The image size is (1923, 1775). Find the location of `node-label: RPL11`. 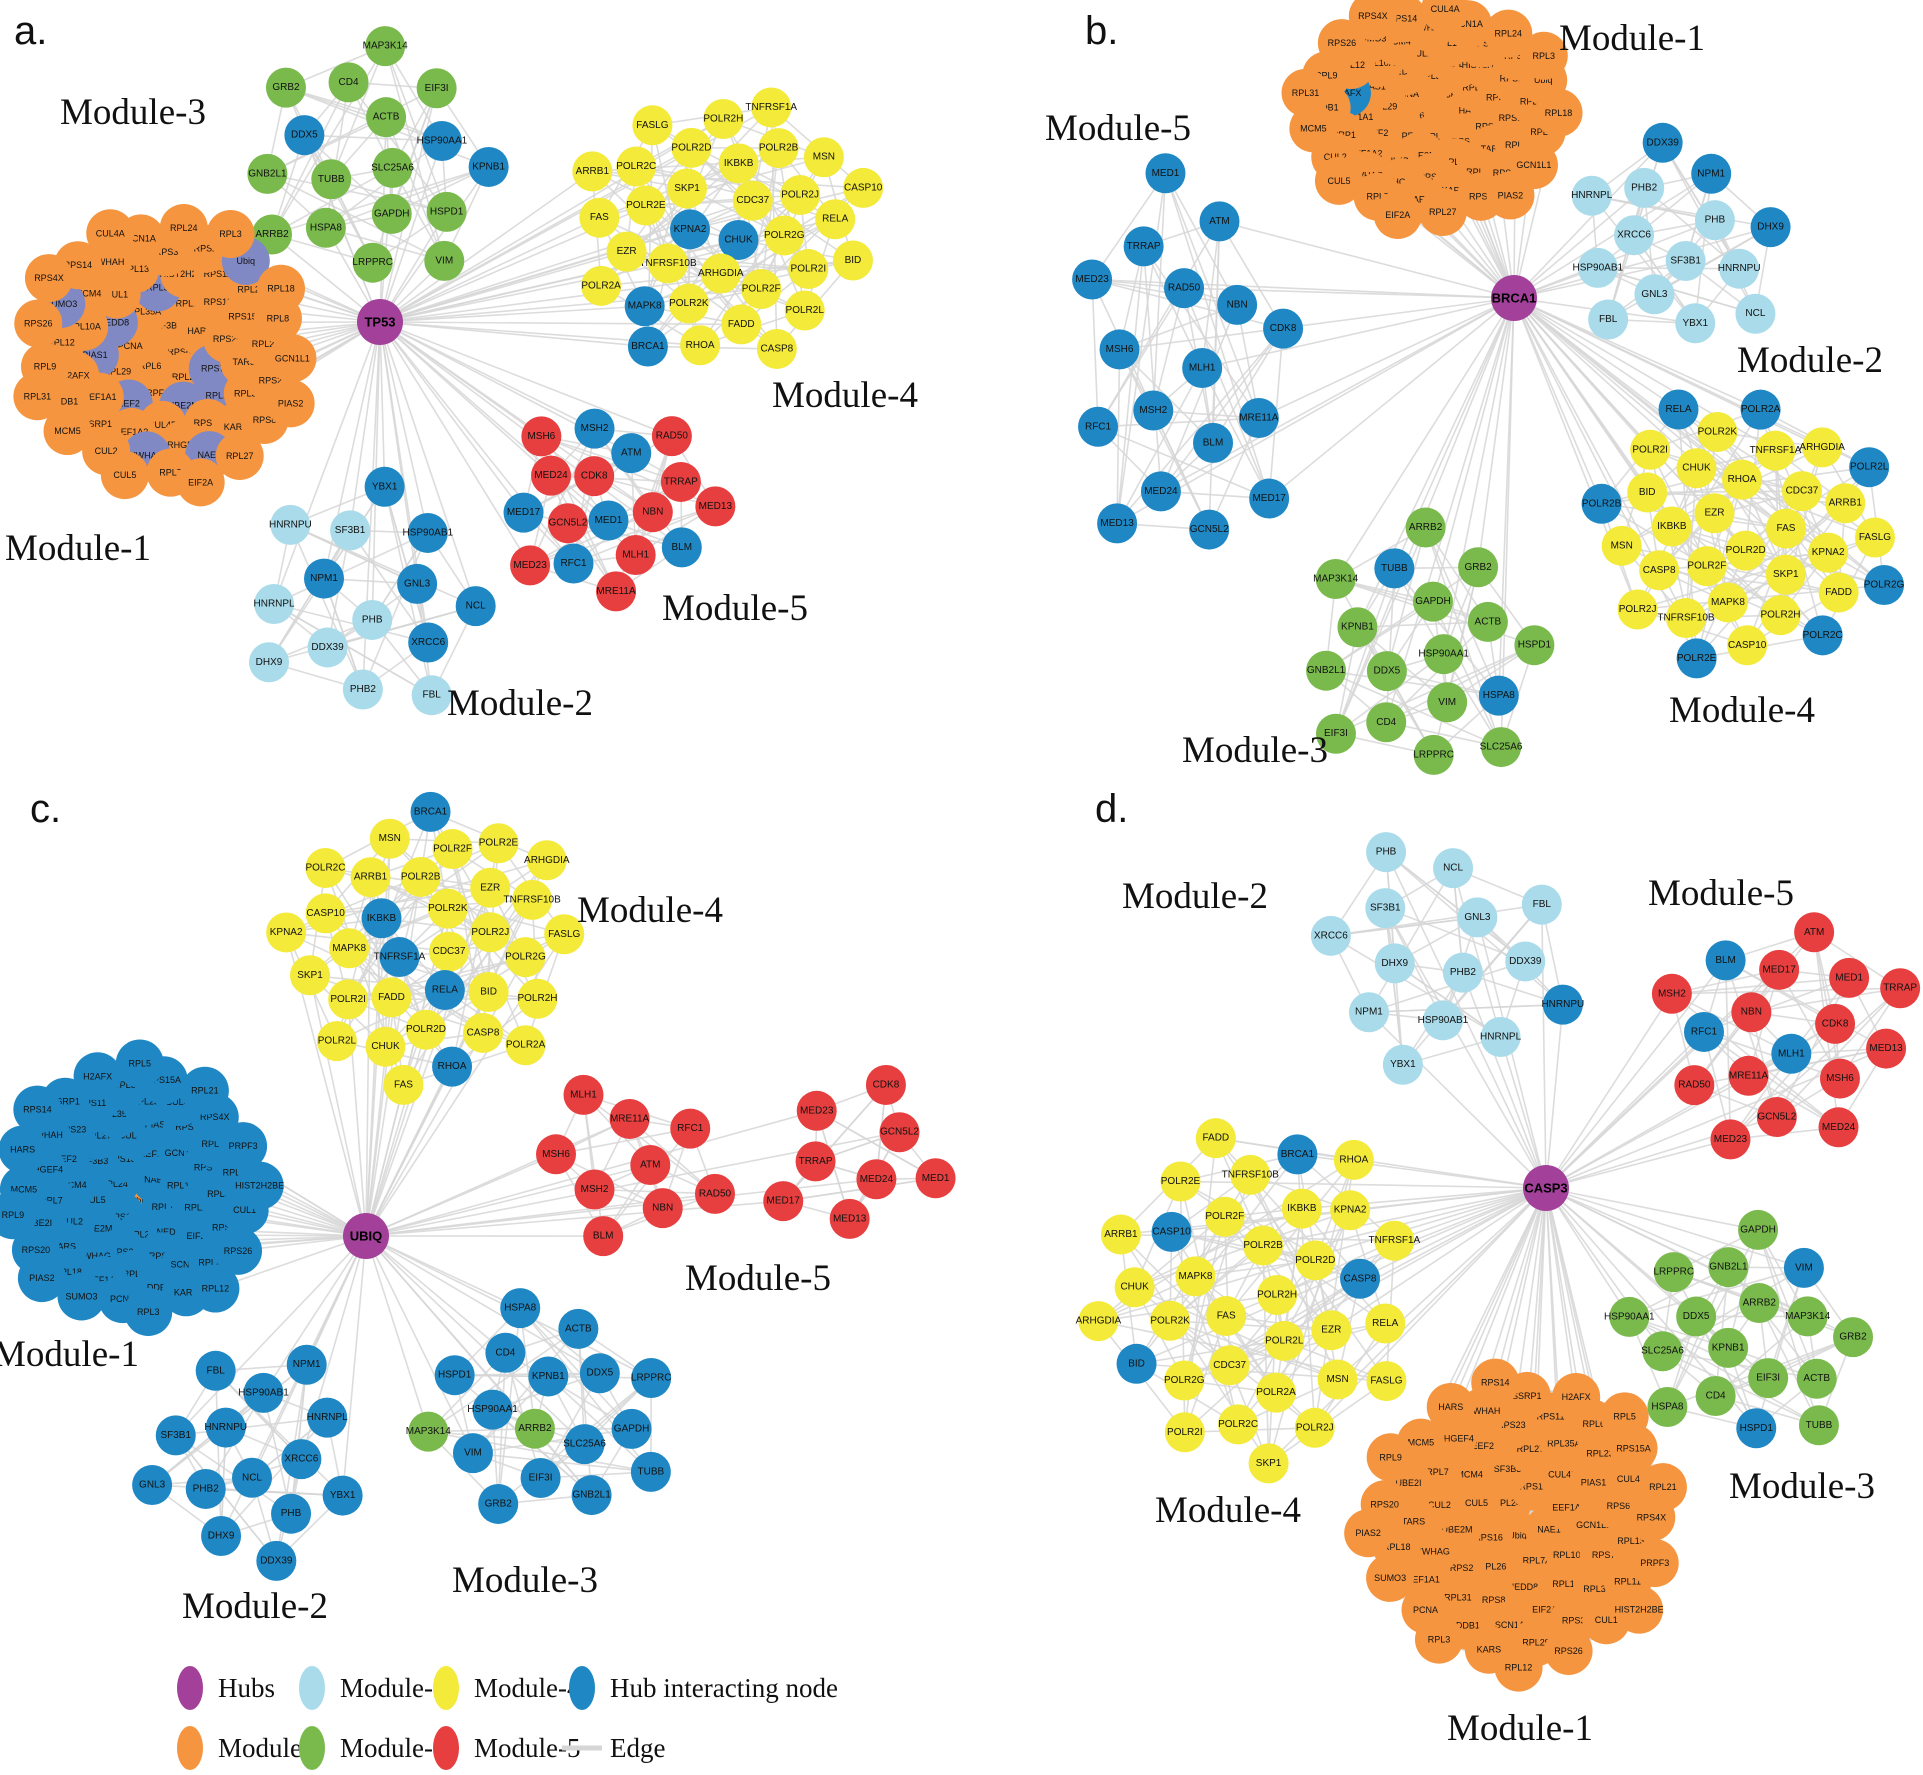

node-label: RPL11 is located at coordinates (1627, 1581).